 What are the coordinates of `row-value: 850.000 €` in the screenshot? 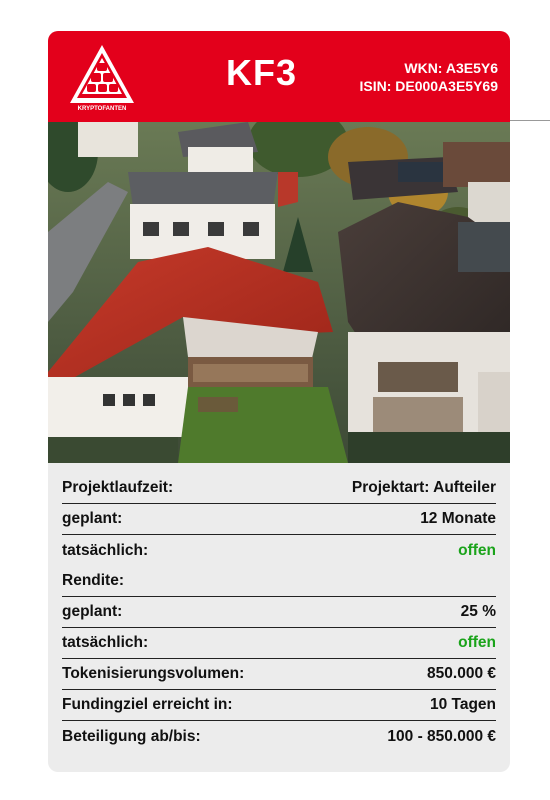 It's located at (461, 673).